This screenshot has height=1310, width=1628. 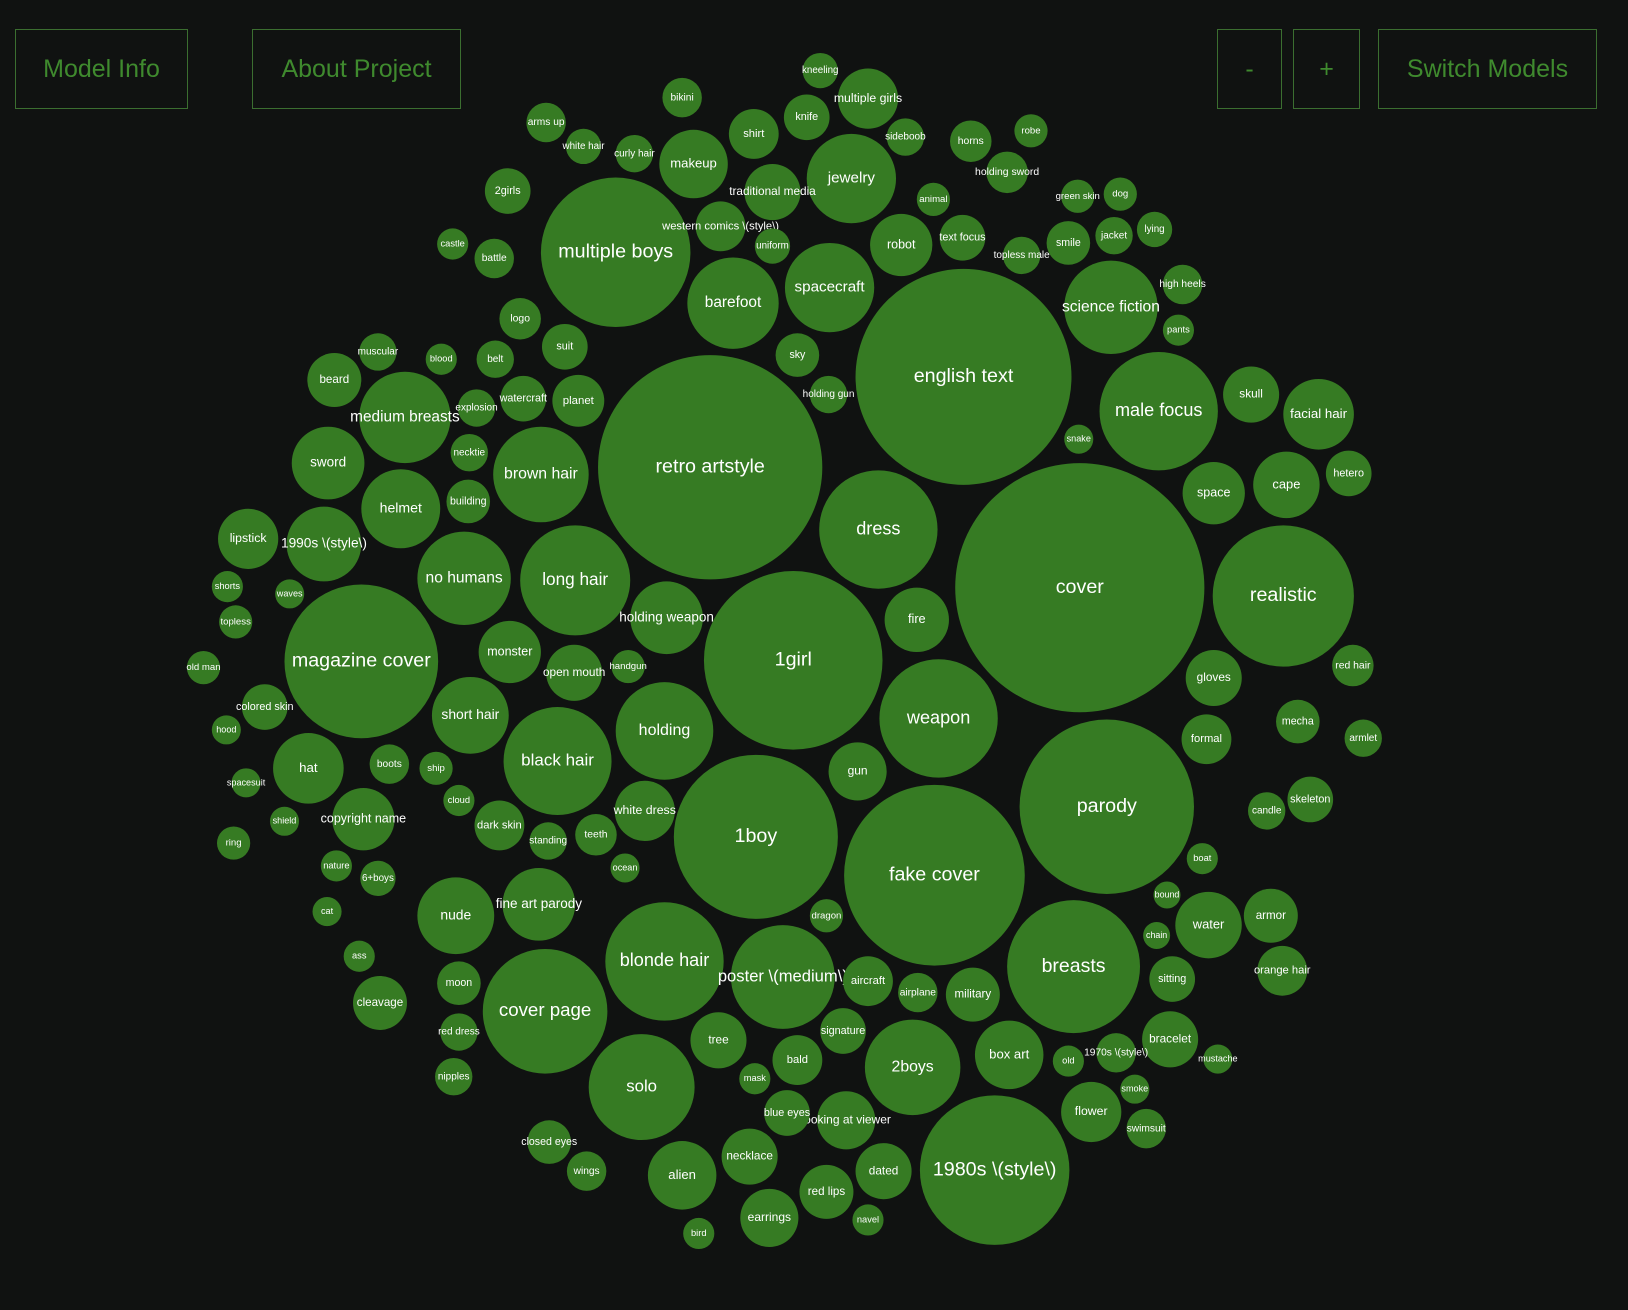 I want to click on bubble-label: looking at viewer, so click(x=845, y=1119).